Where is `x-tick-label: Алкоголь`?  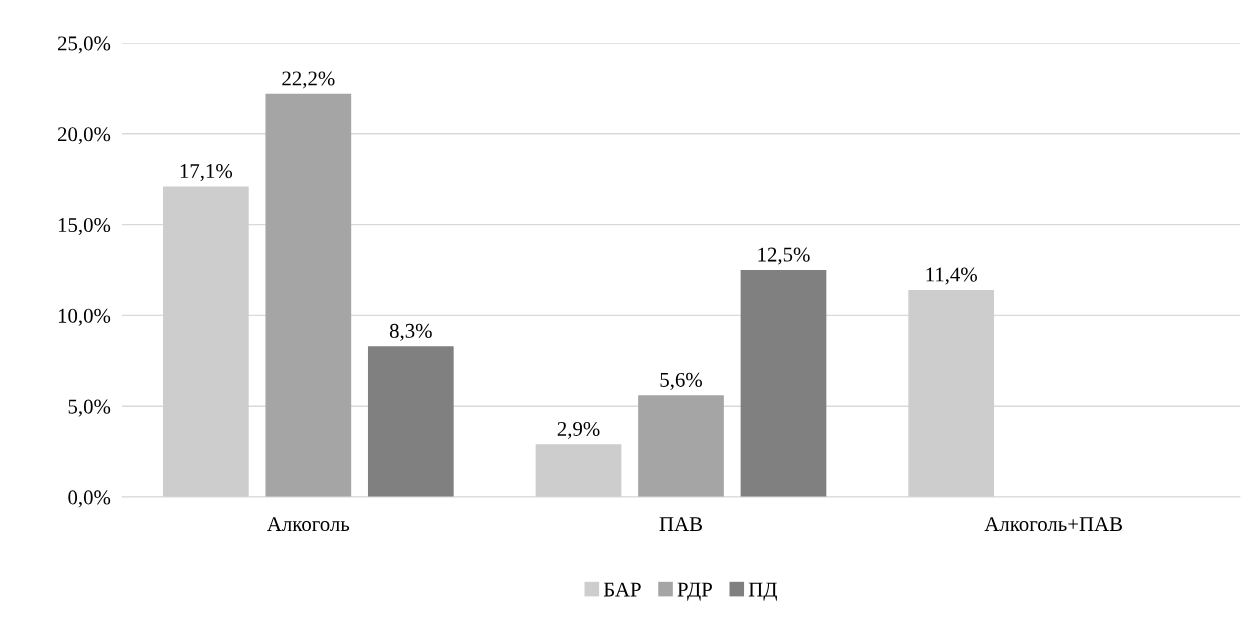
x-tick-label: Алкоголь is located at coordinates (308, 524).